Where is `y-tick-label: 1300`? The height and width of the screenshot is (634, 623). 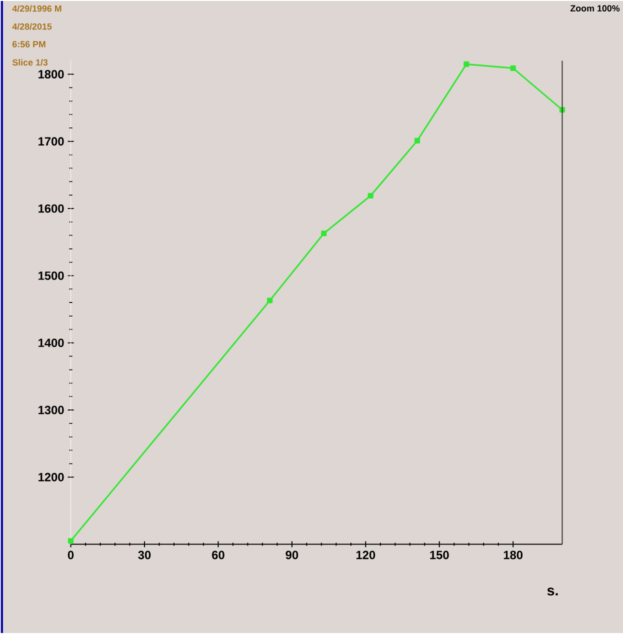
y-tick-label: 1300 is located at coordinates (51, 410).